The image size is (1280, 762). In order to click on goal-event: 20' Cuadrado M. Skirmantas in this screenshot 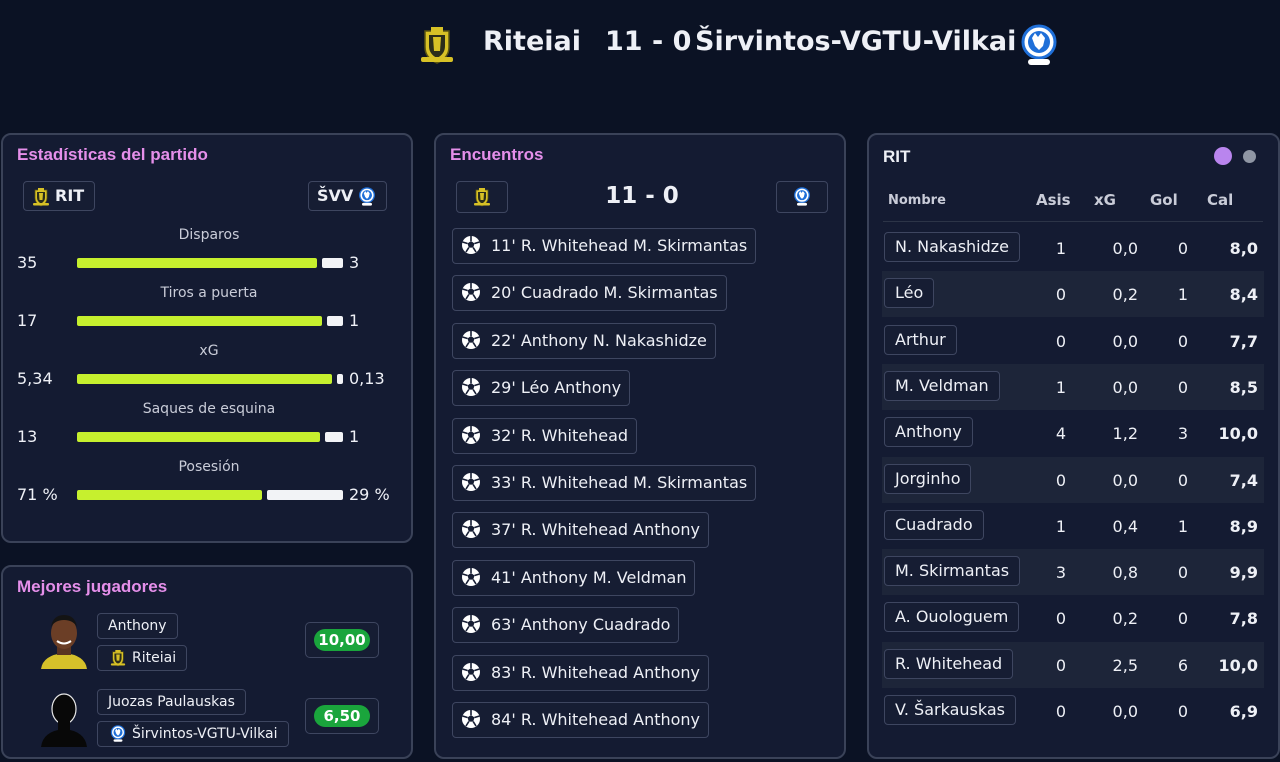, I will do `click(589, 293)`.